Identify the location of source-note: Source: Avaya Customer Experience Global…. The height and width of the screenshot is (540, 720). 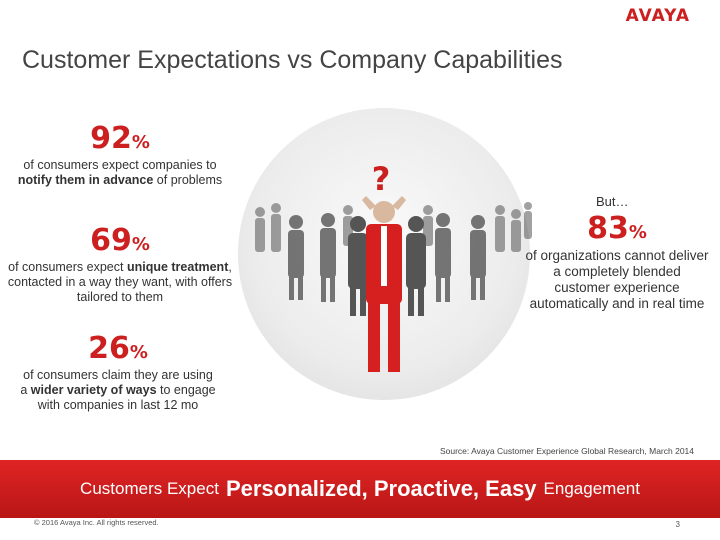
(566, 451).